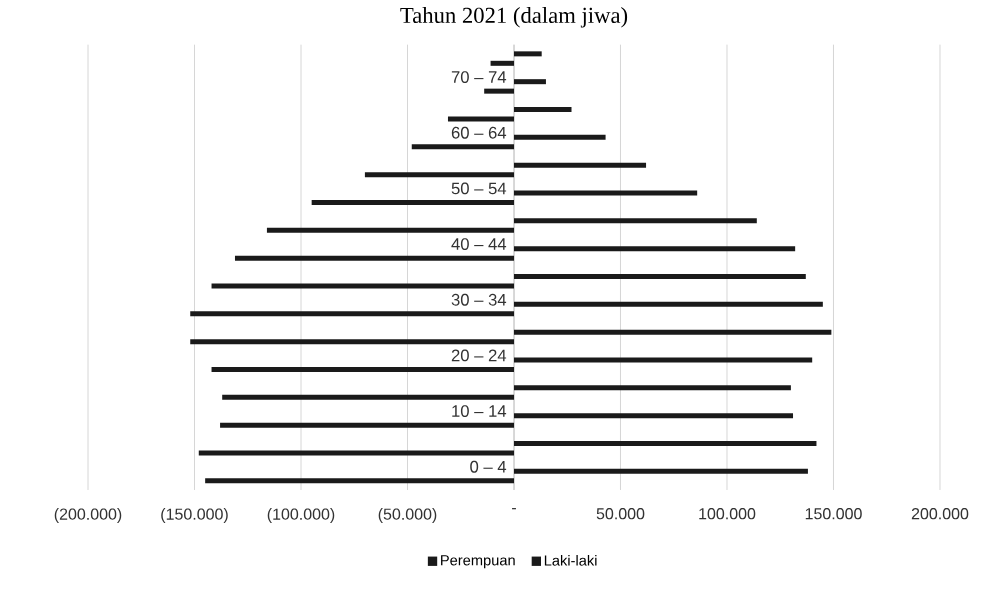  What do you see at coordinates (407, 515) in the screenshot?
I see `x-tick-label: (50.000)` at bounding box center [407, 515].